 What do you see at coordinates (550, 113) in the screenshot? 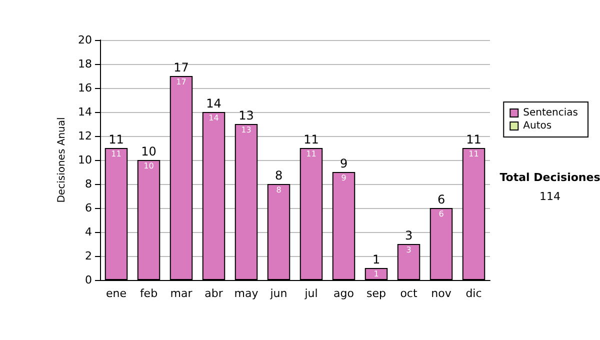
I see `legend-label: Sentencias` at bounding box center [550, 113].